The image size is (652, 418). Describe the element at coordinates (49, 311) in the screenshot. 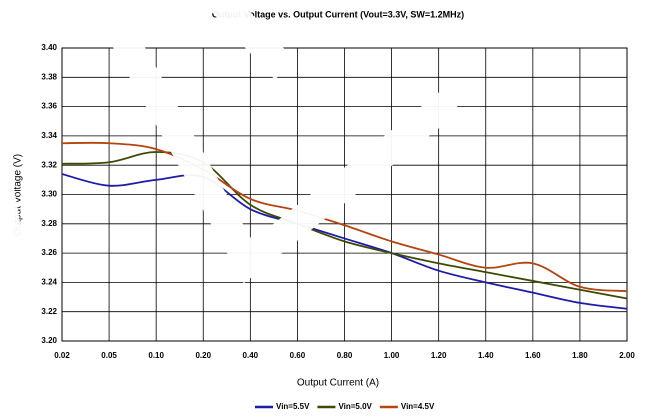

I see `y-tick-label: 3.22` at that location.